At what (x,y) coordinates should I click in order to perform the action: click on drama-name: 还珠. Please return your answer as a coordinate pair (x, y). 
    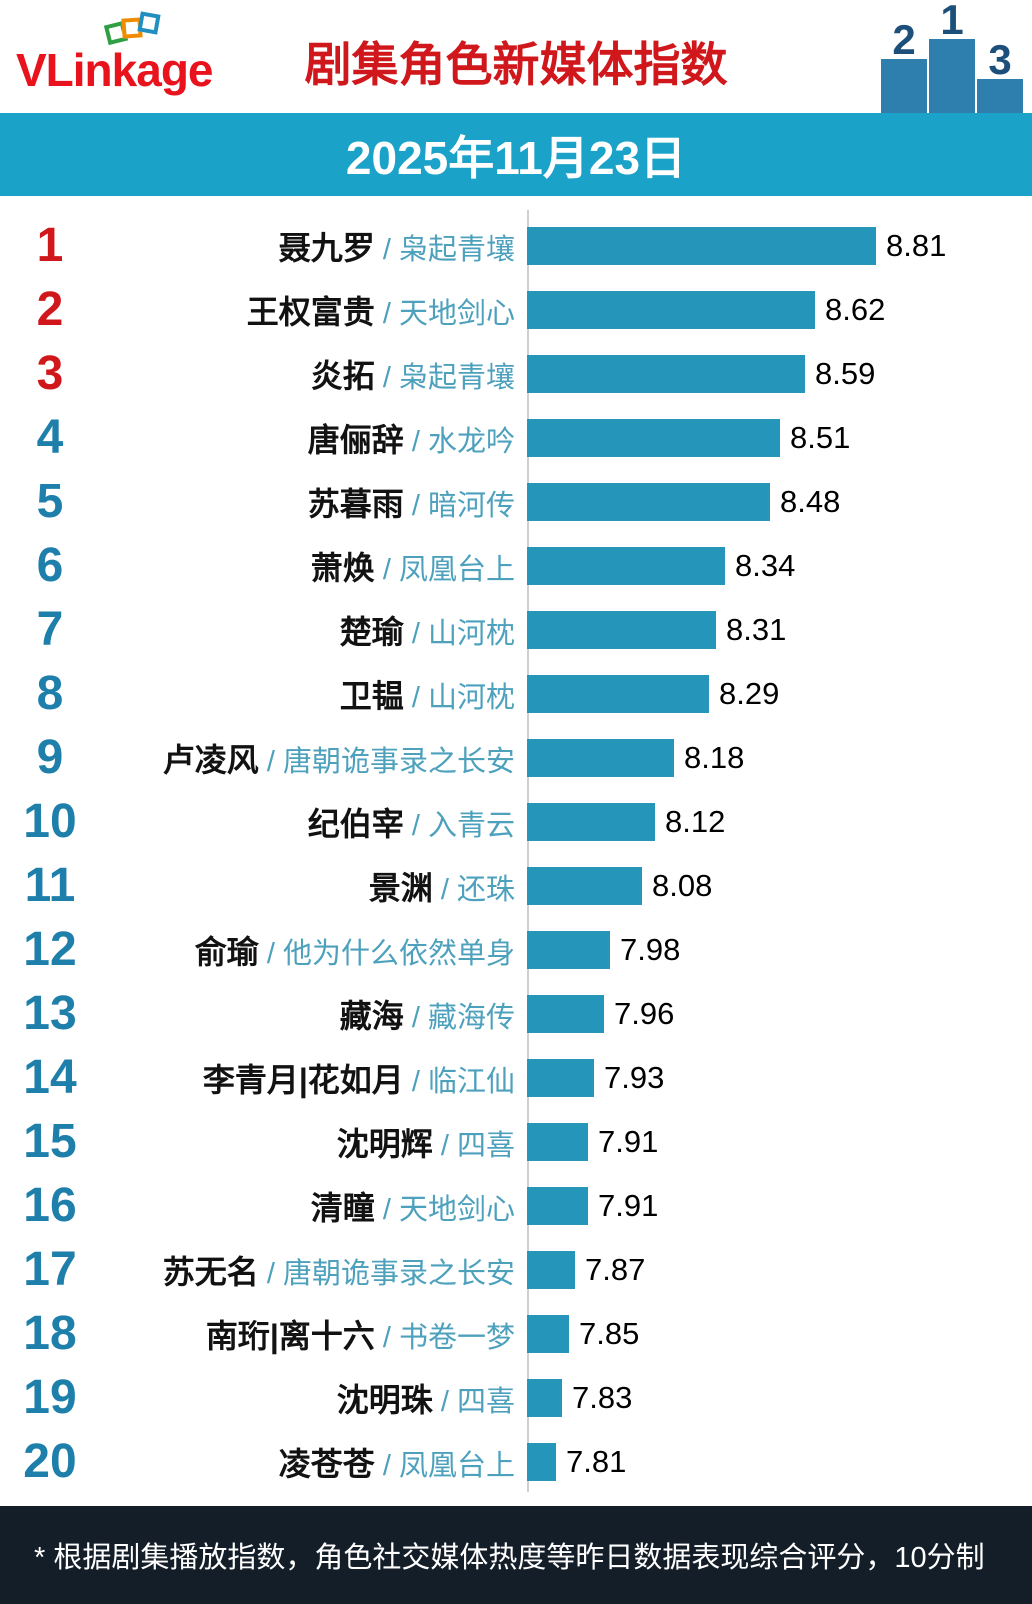
    Looking at the image, I should click on (485, 890).